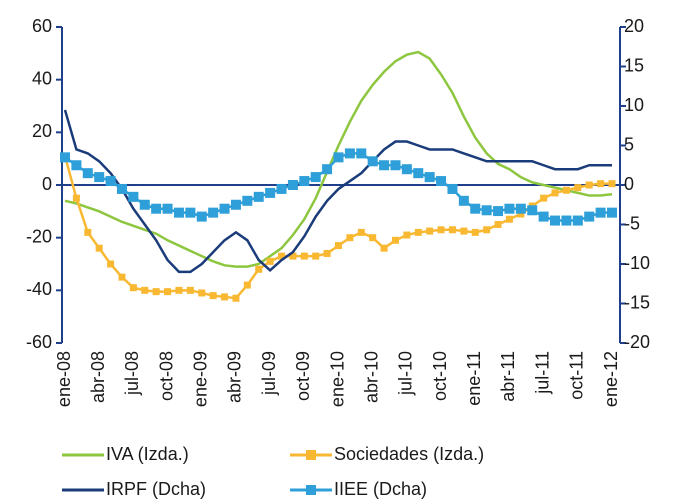 The image size is (678, 502). Describe the element at coordinates (269, 373) in the screenshot. I see `x-tick-label: jul-09` at that location.